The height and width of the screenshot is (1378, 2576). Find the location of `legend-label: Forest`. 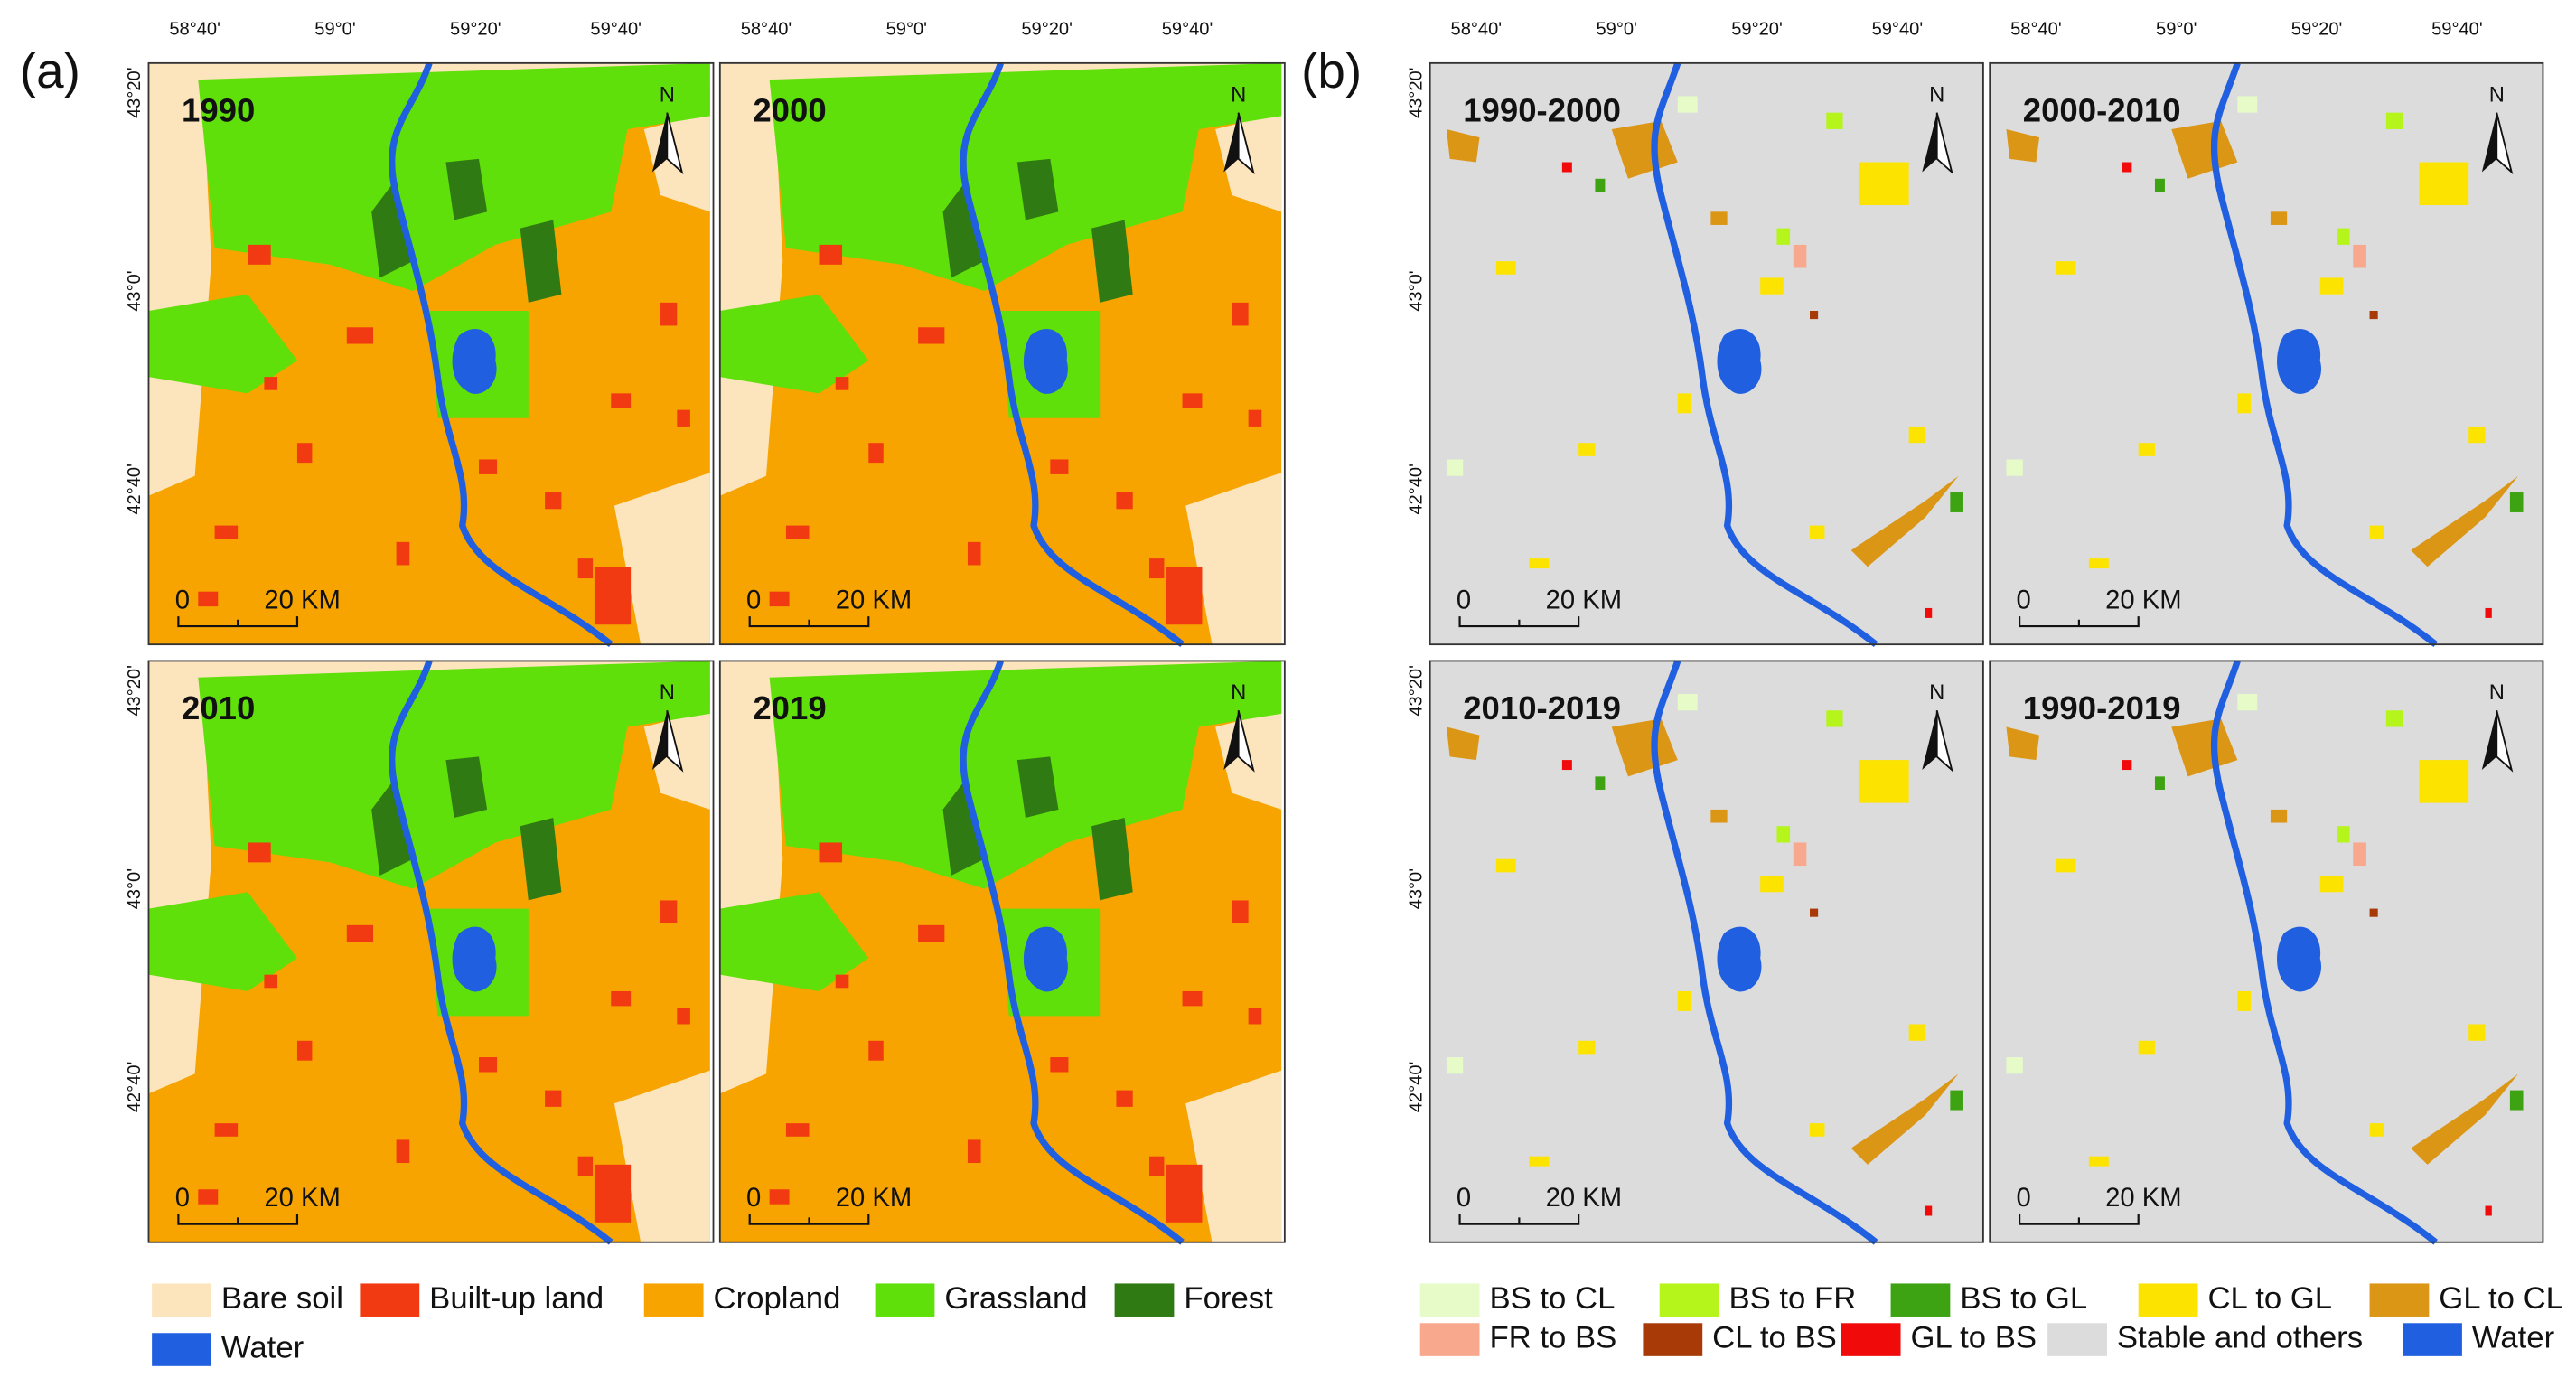

legend-label: Forest is located at coordinates (1228, 1298).